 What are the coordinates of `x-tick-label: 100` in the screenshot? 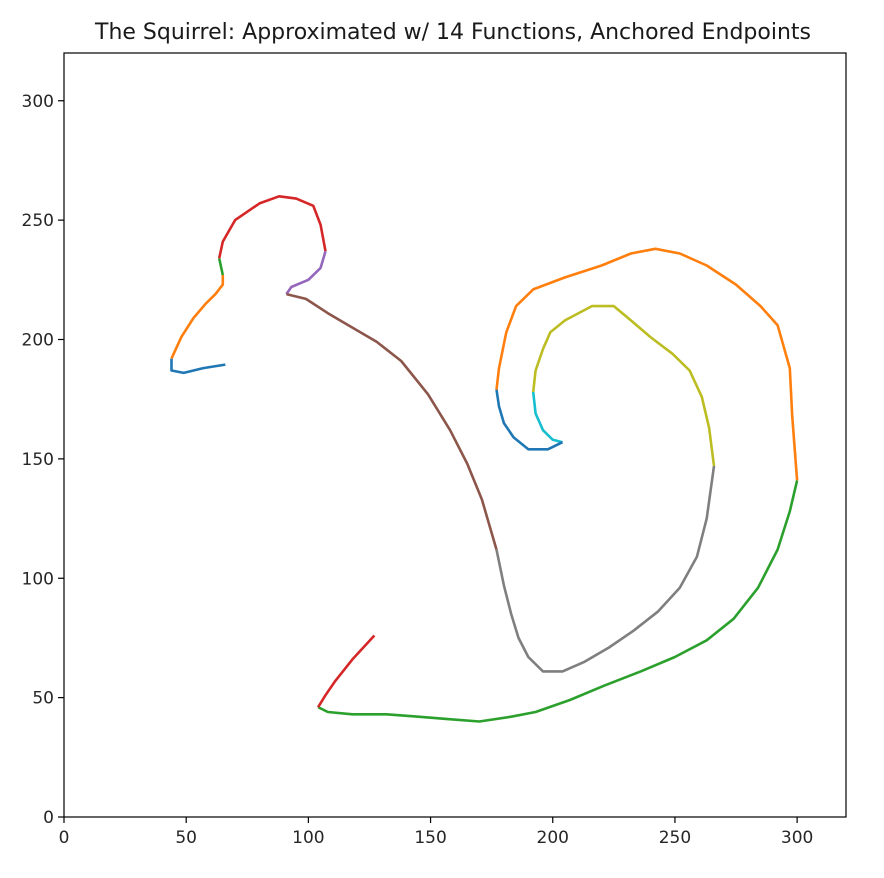 It's located at (308, 838).